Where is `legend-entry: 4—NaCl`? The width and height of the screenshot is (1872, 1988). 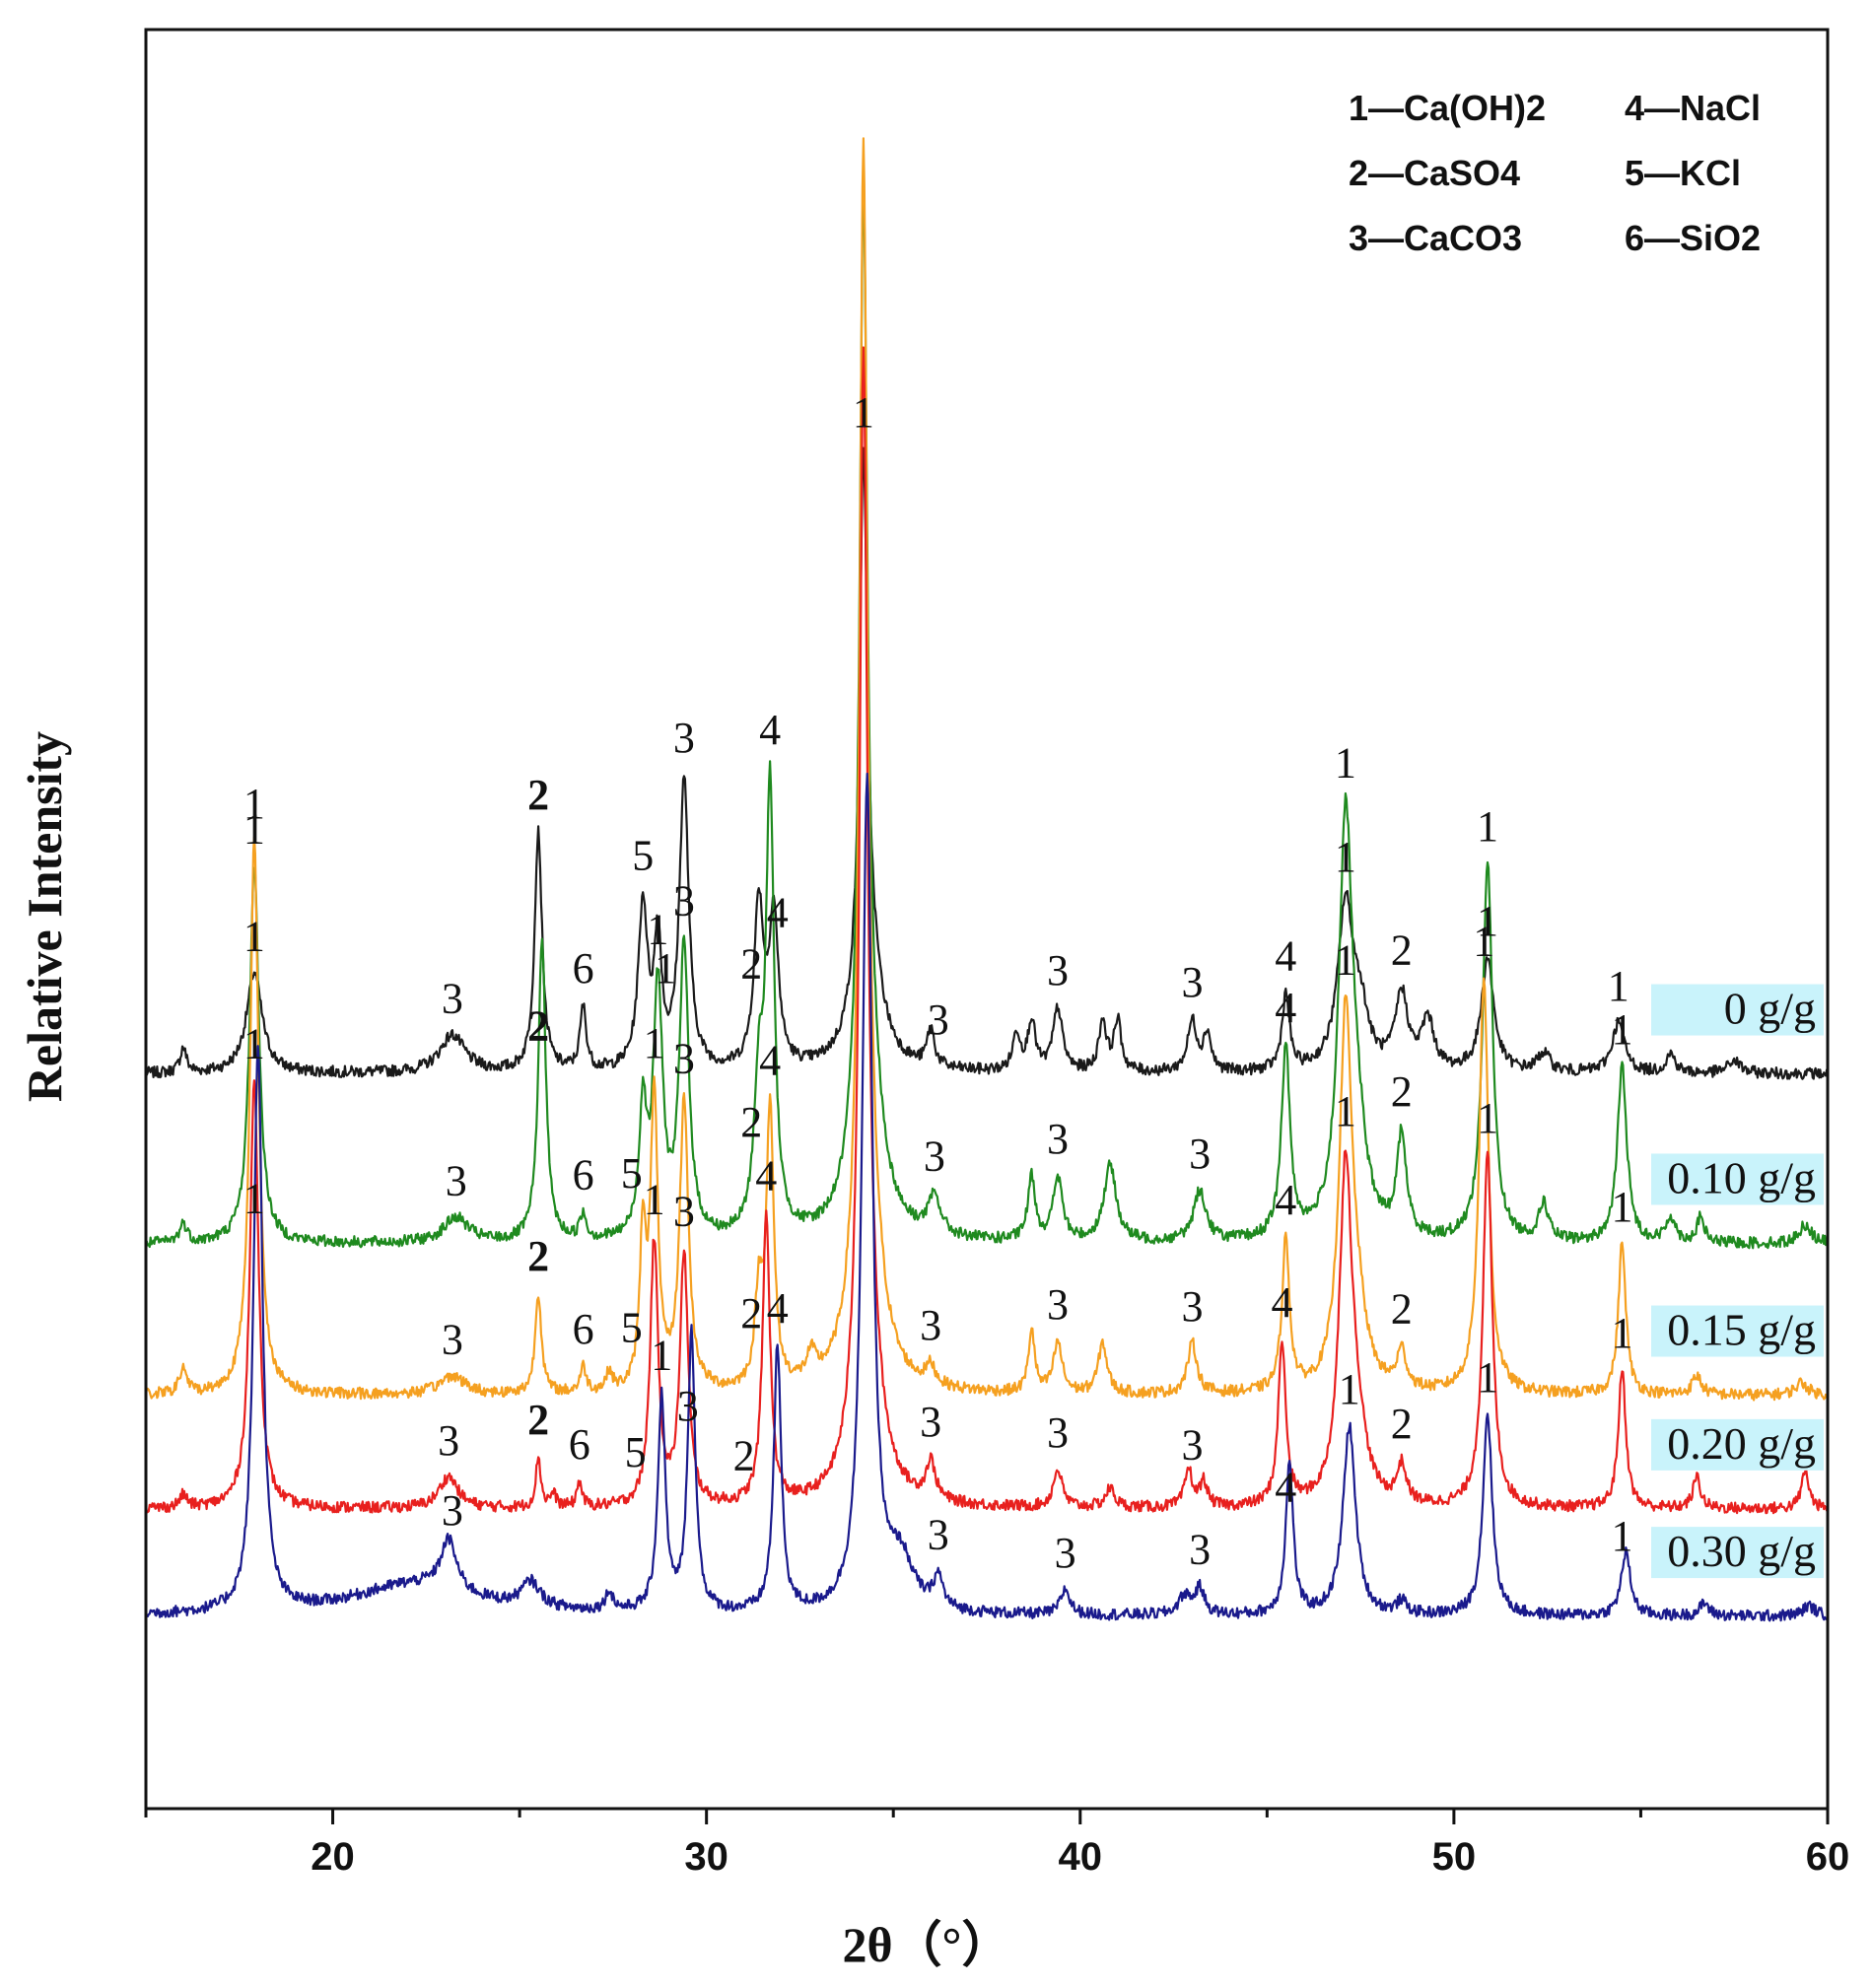 legend-entry: 4—NaCl is located at coordinates (1693, 108).